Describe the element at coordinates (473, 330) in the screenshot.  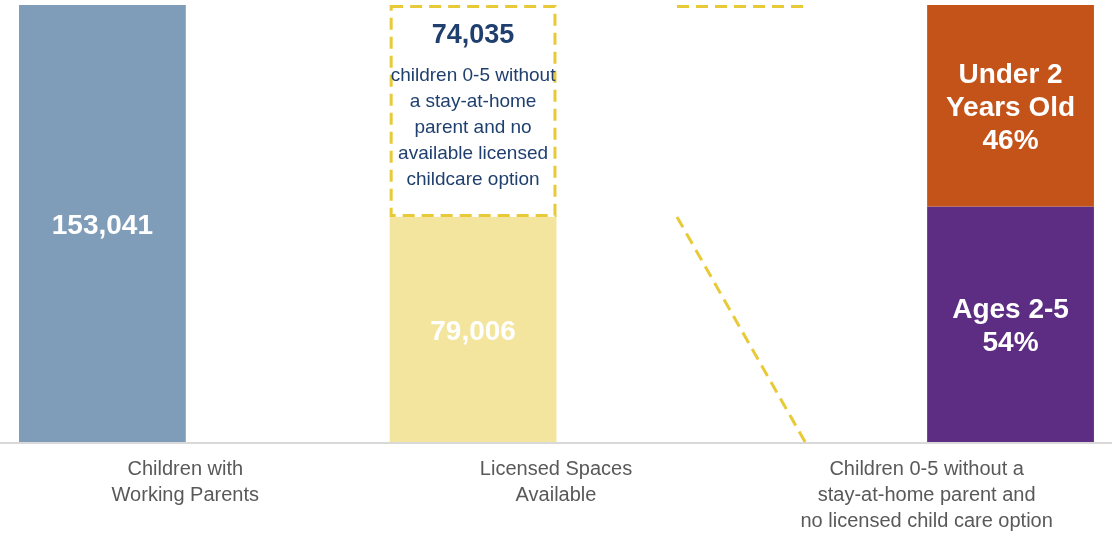
I see `data-label: 79,006` at that location.